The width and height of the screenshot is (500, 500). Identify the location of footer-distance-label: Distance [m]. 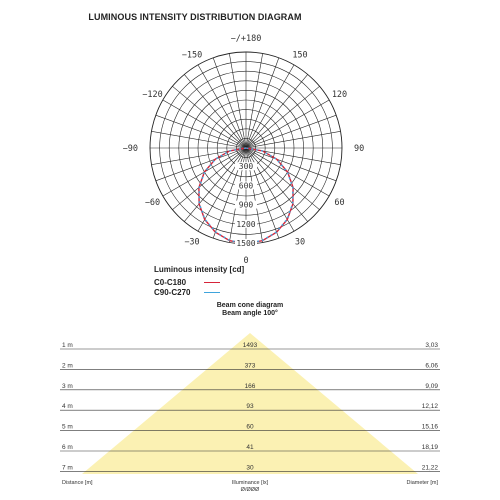
(77, 483).